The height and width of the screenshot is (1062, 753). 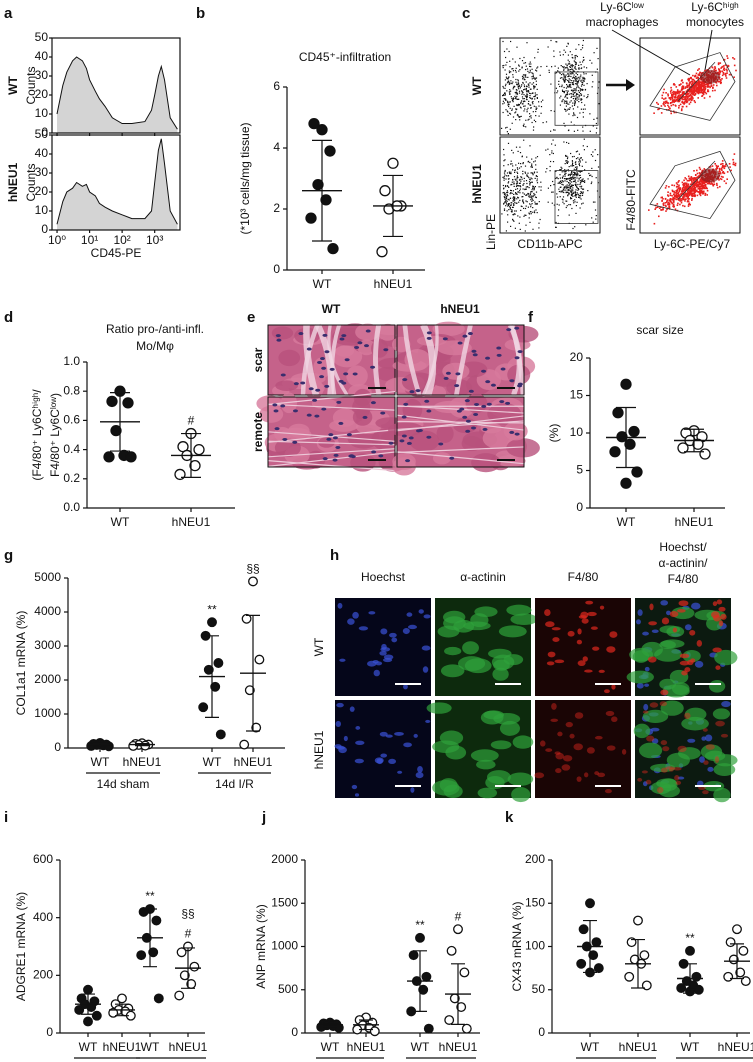 I want to click on y-tick-label: 0, so click(x=294, y=1032).